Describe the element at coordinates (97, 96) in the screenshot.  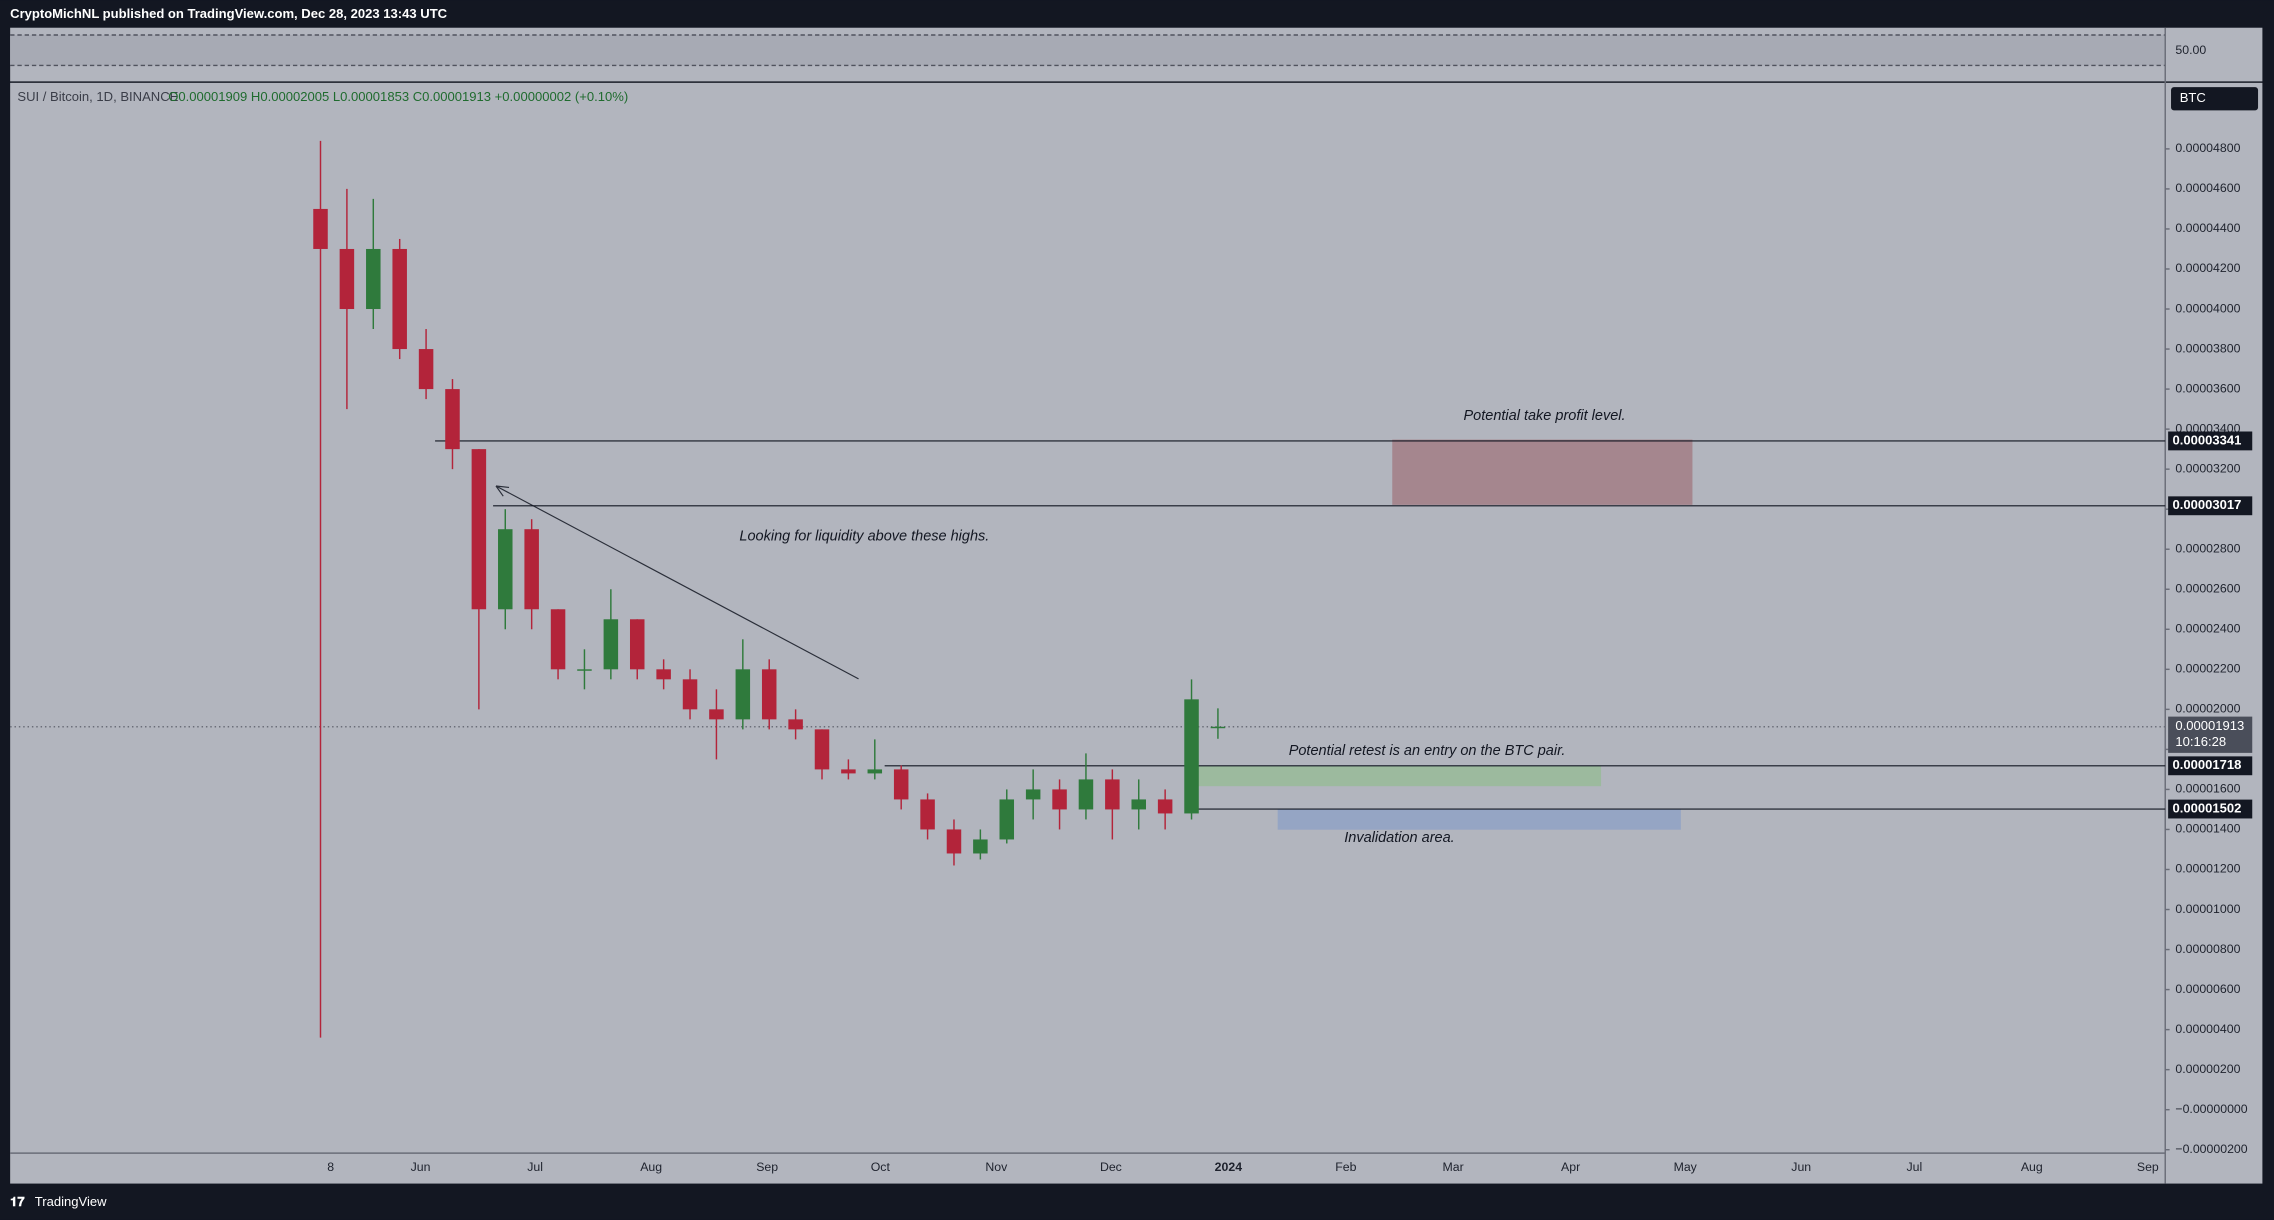
I see `symbol: SUI / Bitcoin, 1D, BINANCE` at that location.